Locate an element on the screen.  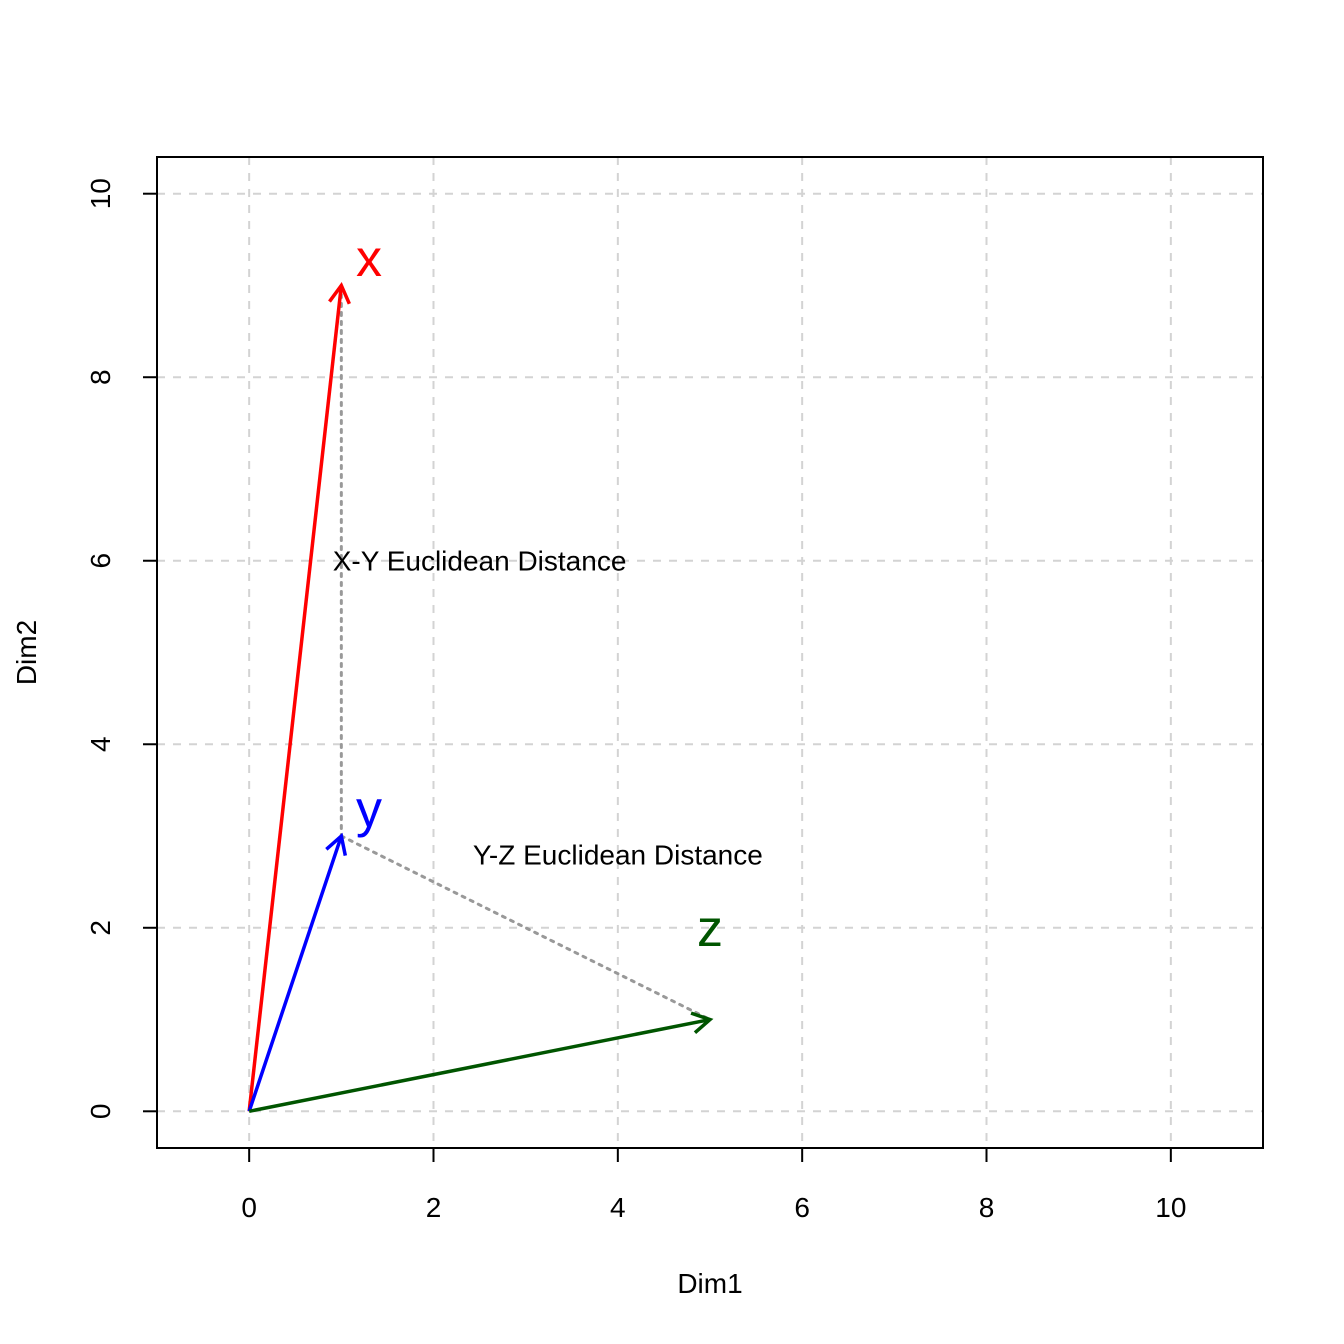
vector-z-label: z is located at coordinates (710, 929).